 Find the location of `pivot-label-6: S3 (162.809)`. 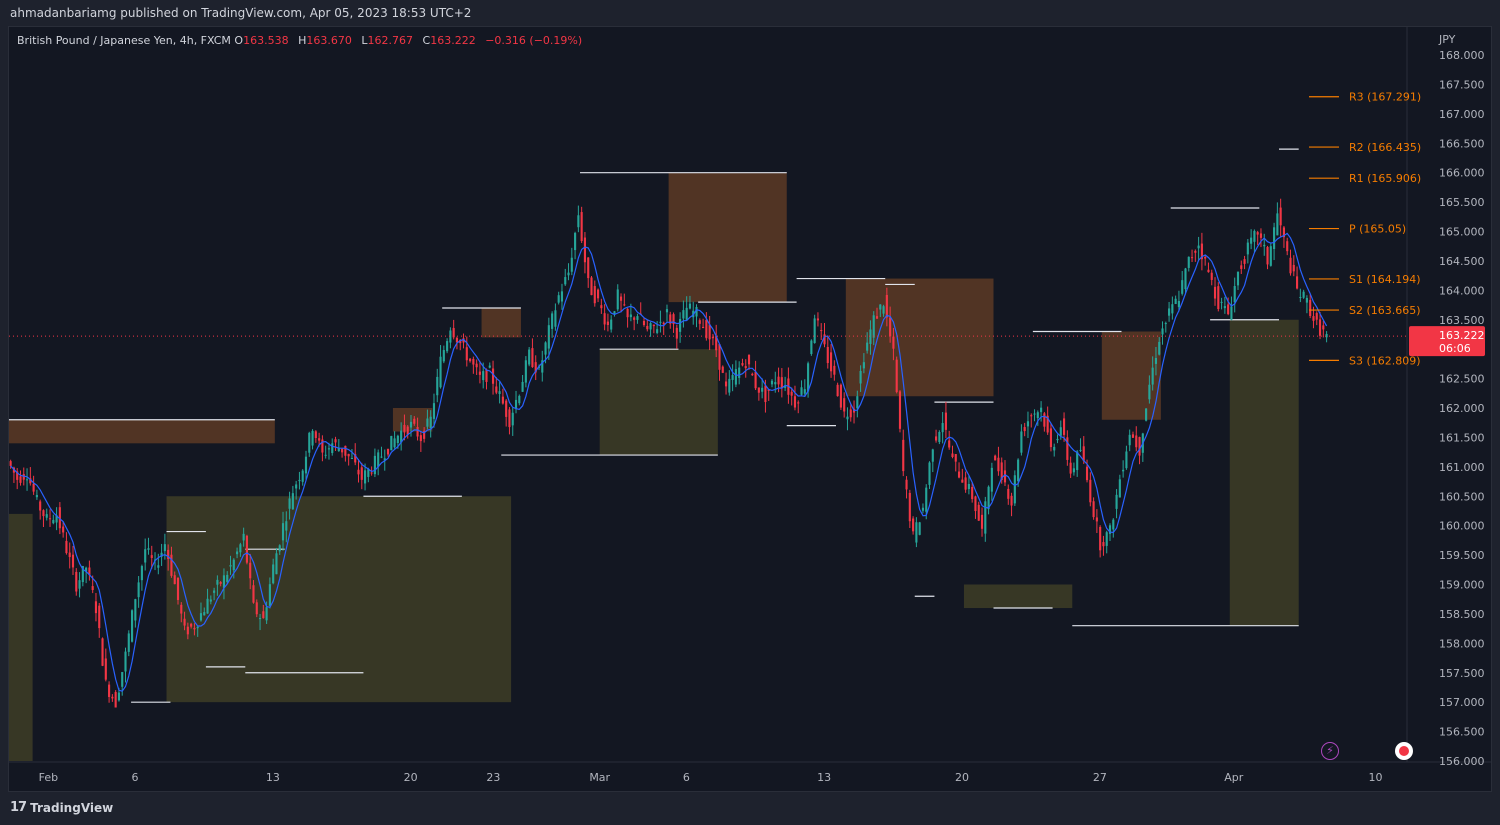

pivot-label-6: S3 (162.809) is located at coordinates (1385, 360).